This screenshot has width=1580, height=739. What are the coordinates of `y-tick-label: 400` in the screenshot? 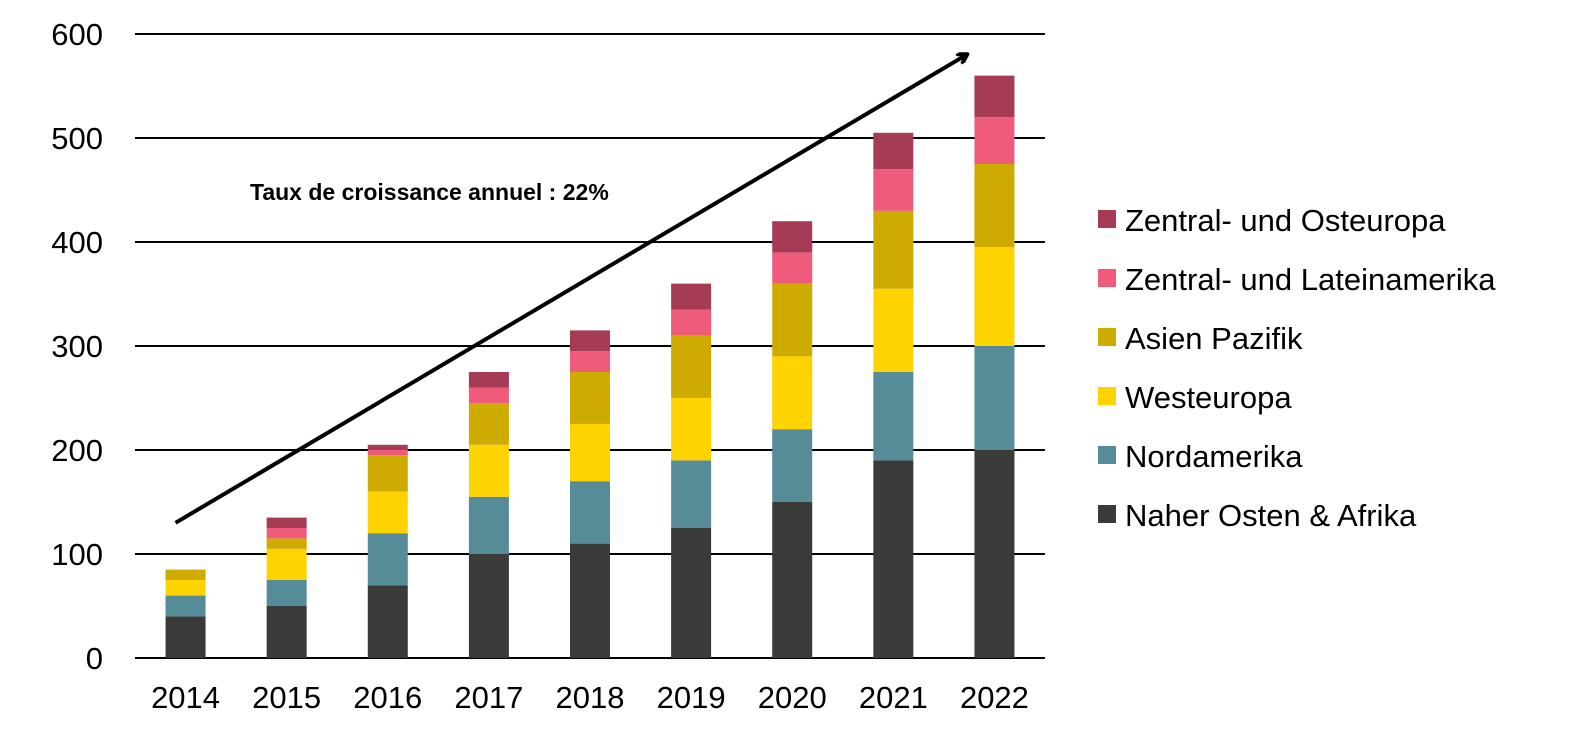 It's located at (77, 242).